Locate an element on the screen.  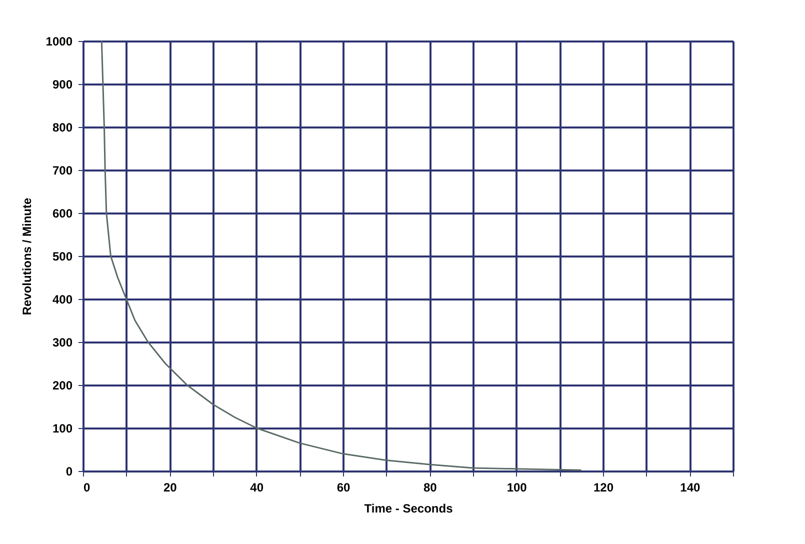
x-tick-label: 60 is located at coordinates (343, 487).